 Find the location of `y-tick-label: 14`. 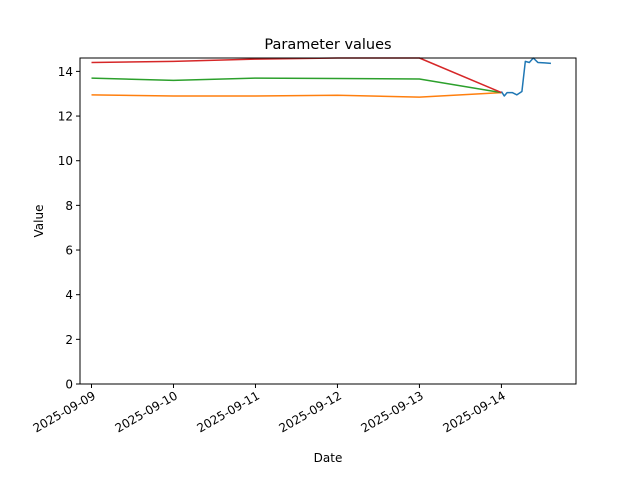

y-tick-label: 14 is located at coordinates (65, 72).